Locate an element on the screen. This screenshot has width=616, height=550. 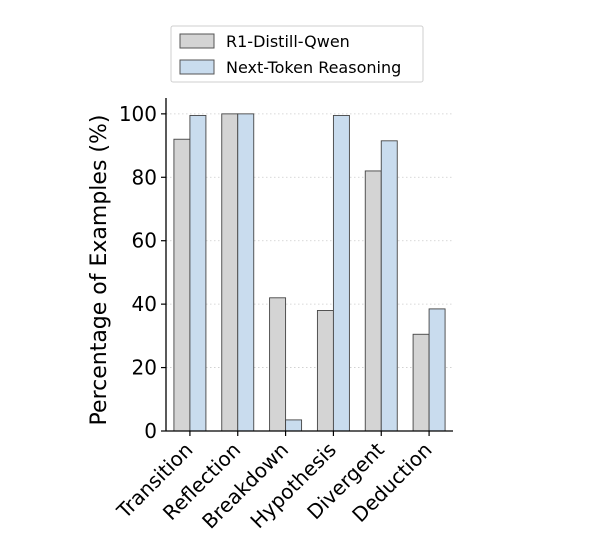
legend-box is located at coordinates (297, 54).